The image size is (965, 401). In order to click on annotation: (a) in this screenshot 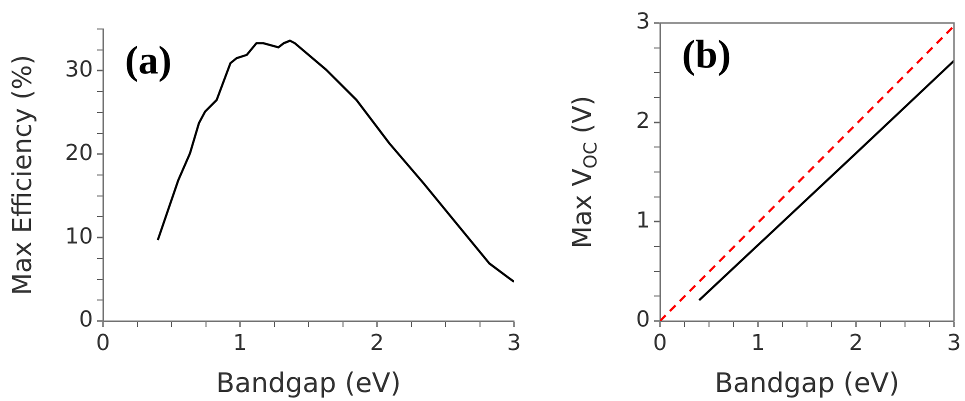, I will do `click(148, 59)`.